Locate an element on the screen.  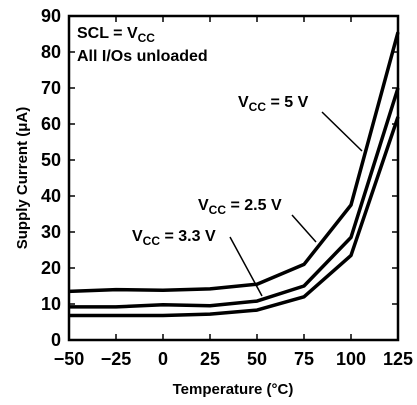
x-tick-label: −50 is located at coordinates (69, 359).